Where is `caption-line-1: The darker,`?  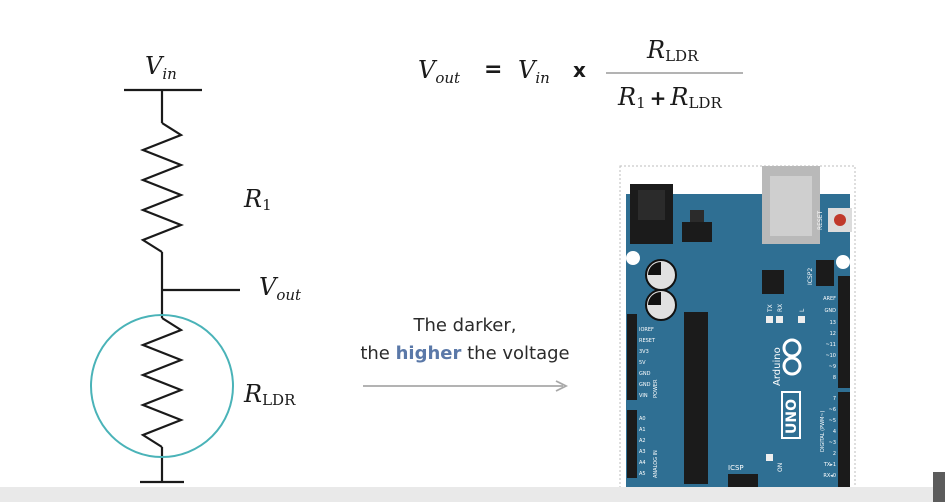
caption-line-1: The darker, is located at coordinates (465, 325).